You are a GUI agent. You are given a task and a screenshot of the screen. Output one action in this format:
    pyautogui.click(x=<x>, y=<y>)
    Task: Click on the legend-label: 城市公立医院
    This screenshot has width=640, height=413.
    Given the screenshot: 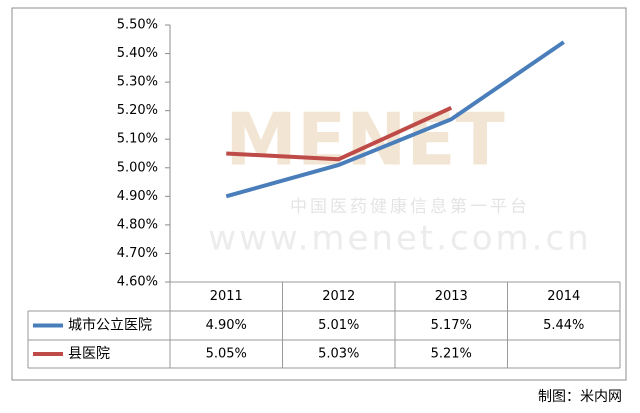 What is the action you would take?
    pyautogui.click(x=110, y=325)
    